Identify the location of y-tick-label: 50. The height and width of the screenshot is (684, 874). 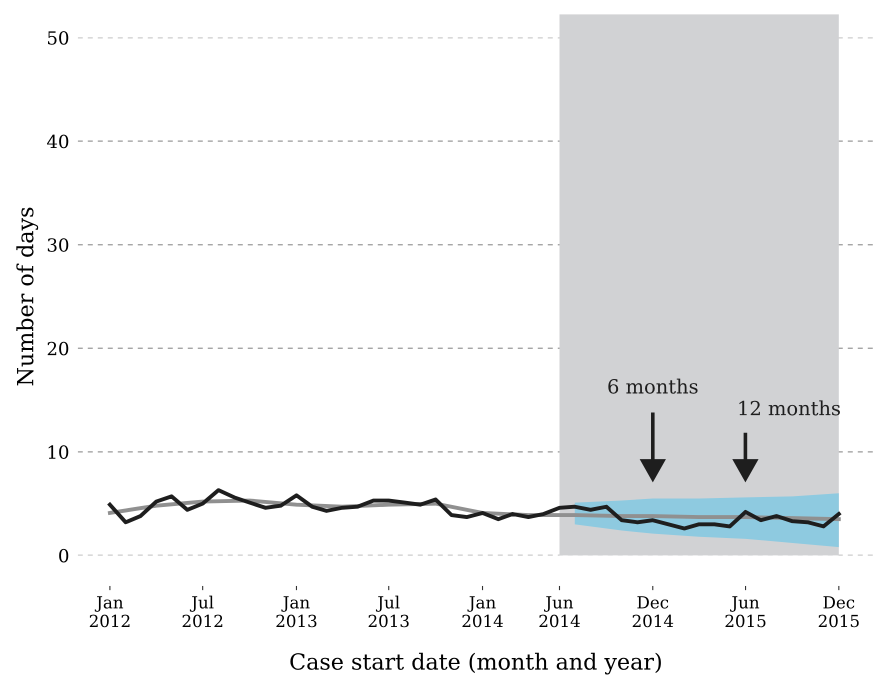
(58, 38).